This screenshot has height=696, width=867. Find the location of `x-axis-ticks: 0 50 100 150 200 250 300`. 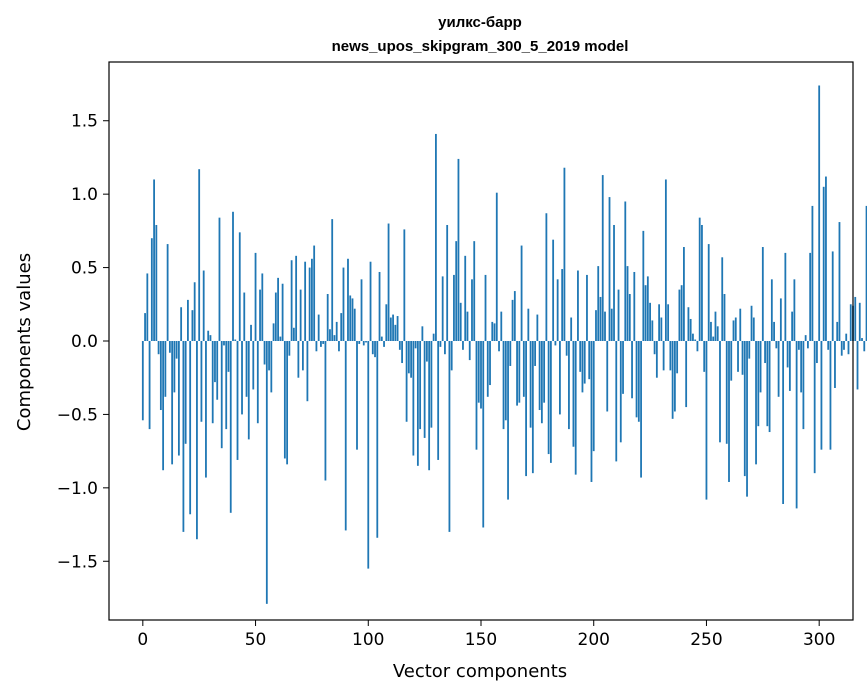

x-axis-ticks: 0 50 100 150 200 250 300 is located at coordinates (486, 635).